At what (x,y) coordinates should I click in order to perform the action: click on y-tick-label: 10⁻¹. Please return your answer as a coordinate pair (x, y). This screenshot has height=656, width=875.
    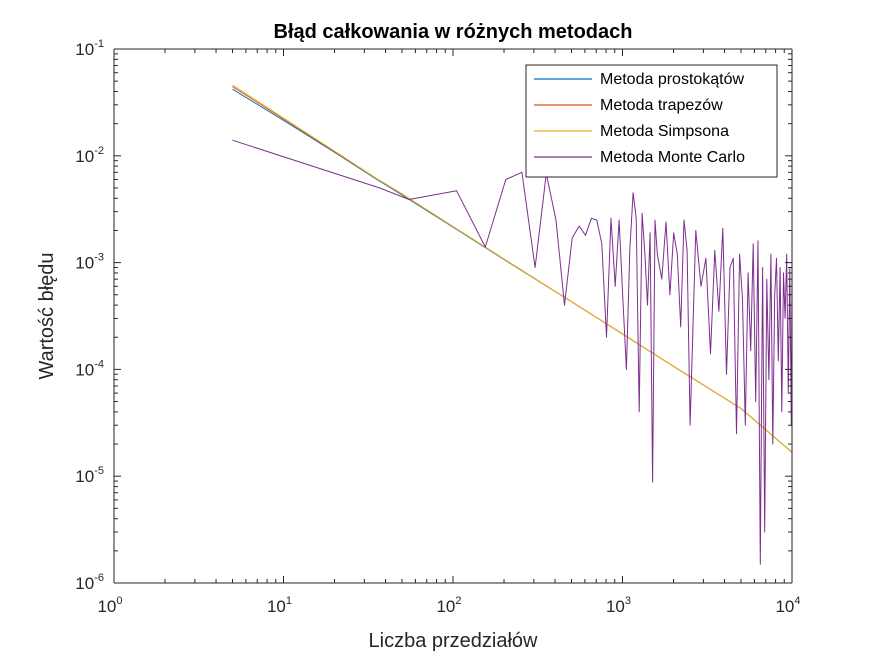
    Looking at the image, I should click on (89, 48).